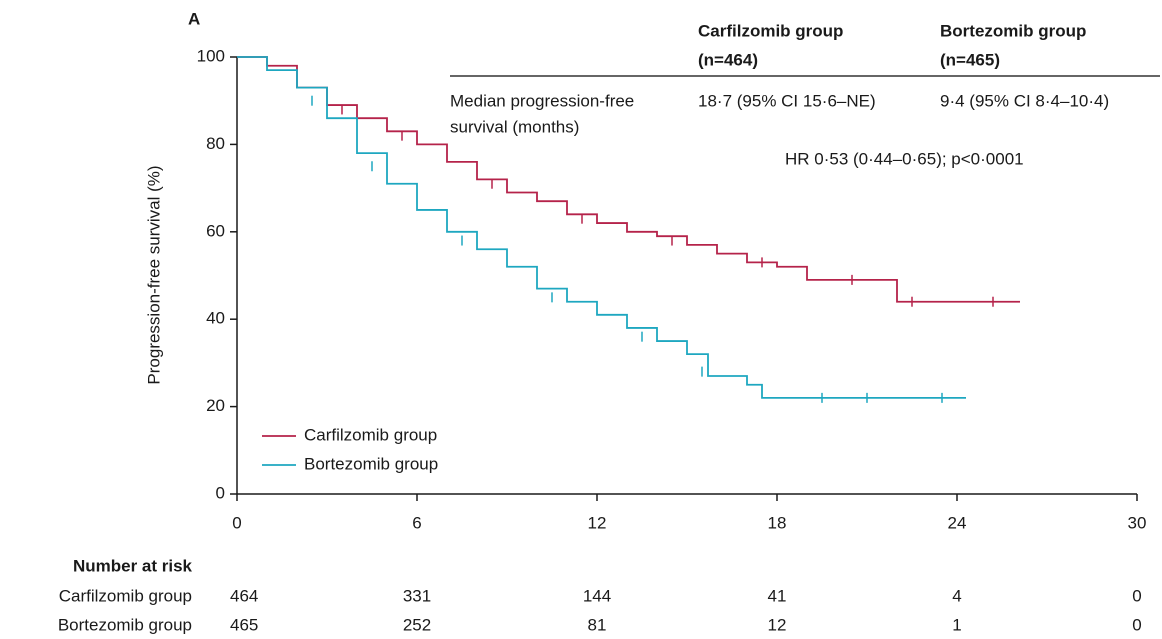 The height and width of the screenshot is (639, 1162). Describe the element at coordinates (194, 18) in the screenshot. I see `chart-title: A` at that location.